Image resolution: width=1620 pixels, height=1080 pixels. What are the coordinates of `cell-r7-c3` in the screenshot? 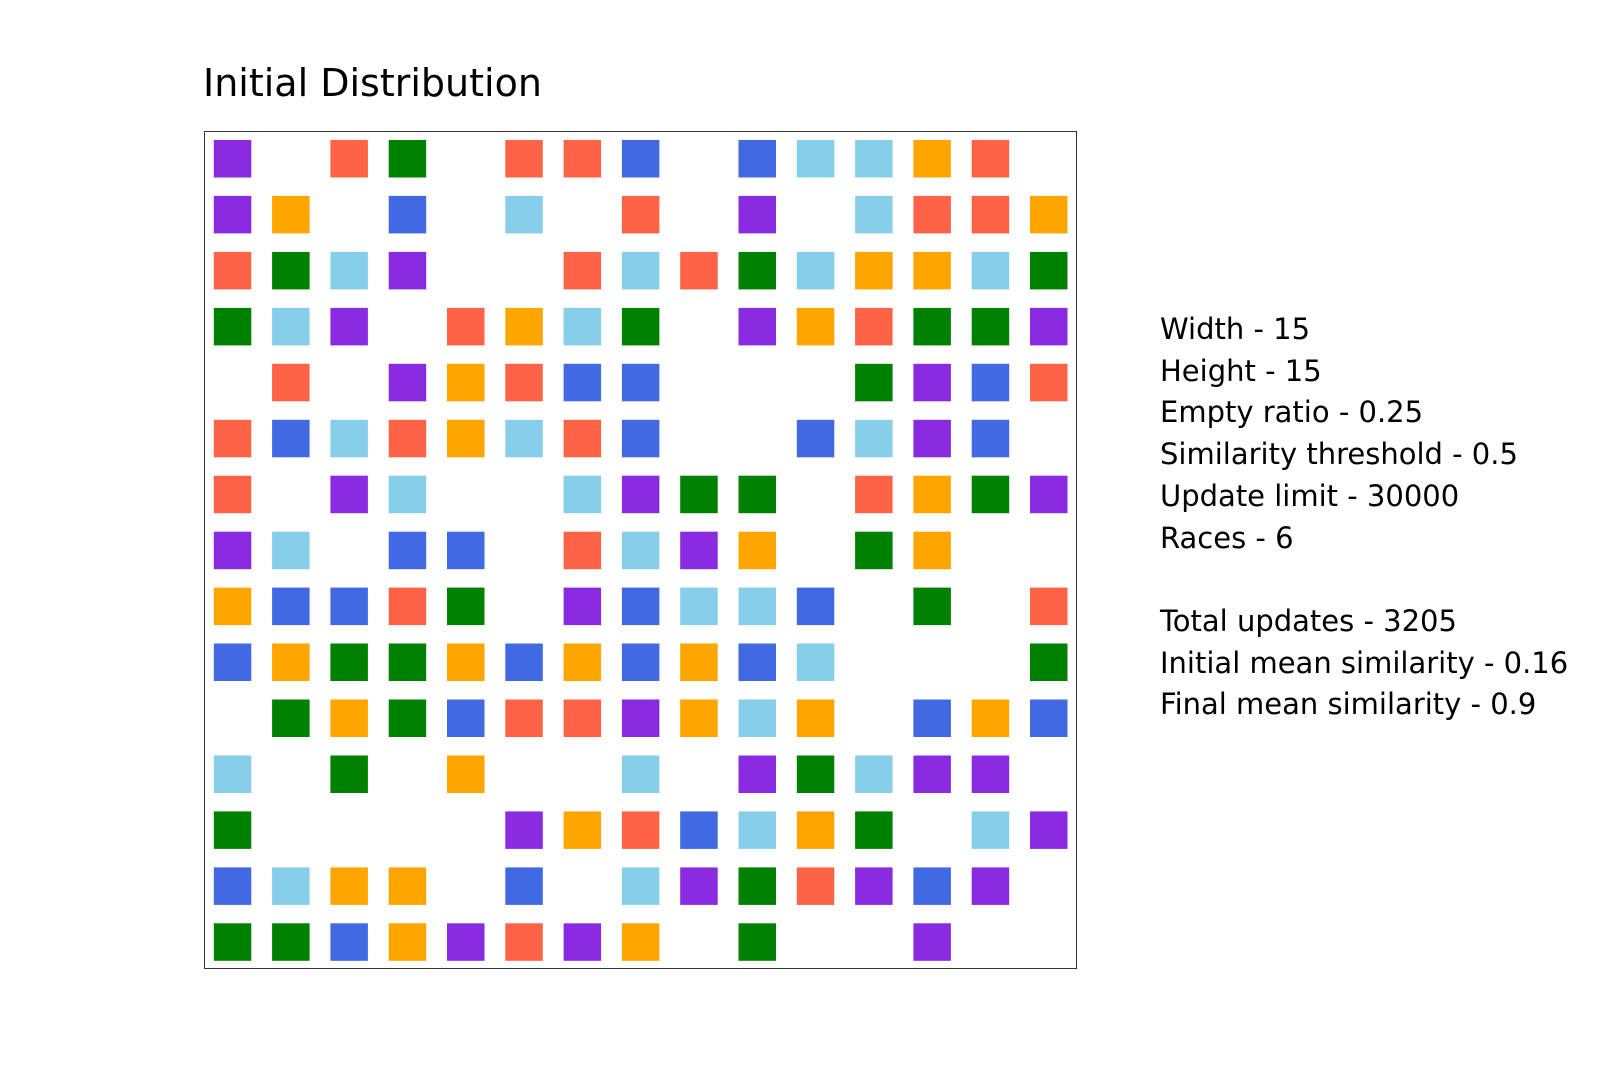 It's located at (407, 550).